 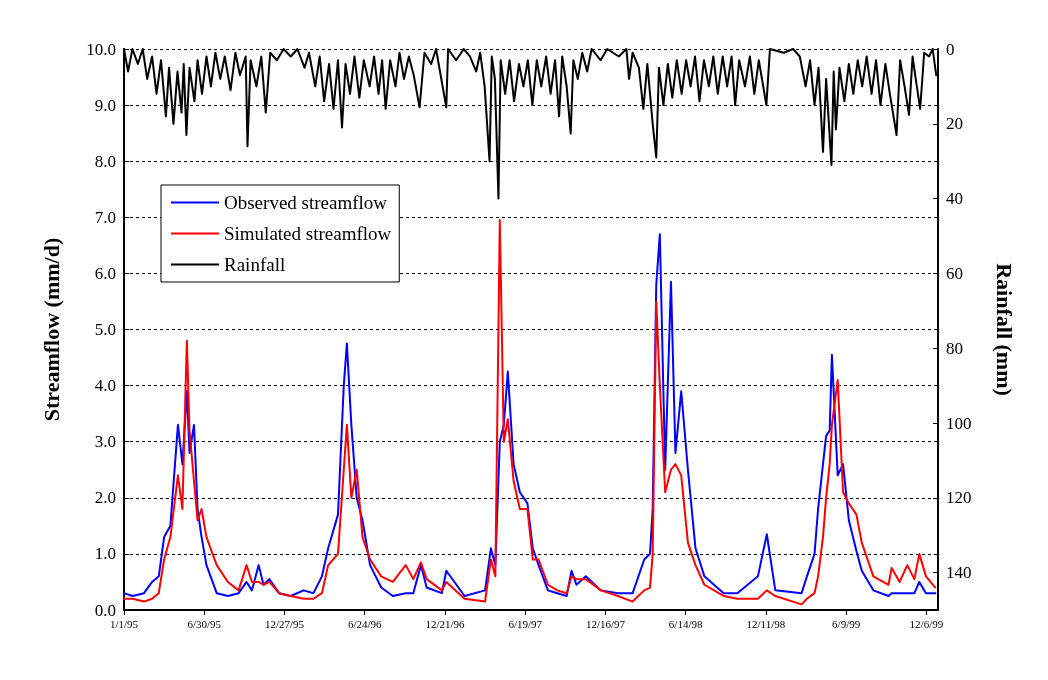 What do you see at coordinates (124, 623) in the screenshot?
I see `x-tick-label: 1/1/95` at bounding box center [124, 623].